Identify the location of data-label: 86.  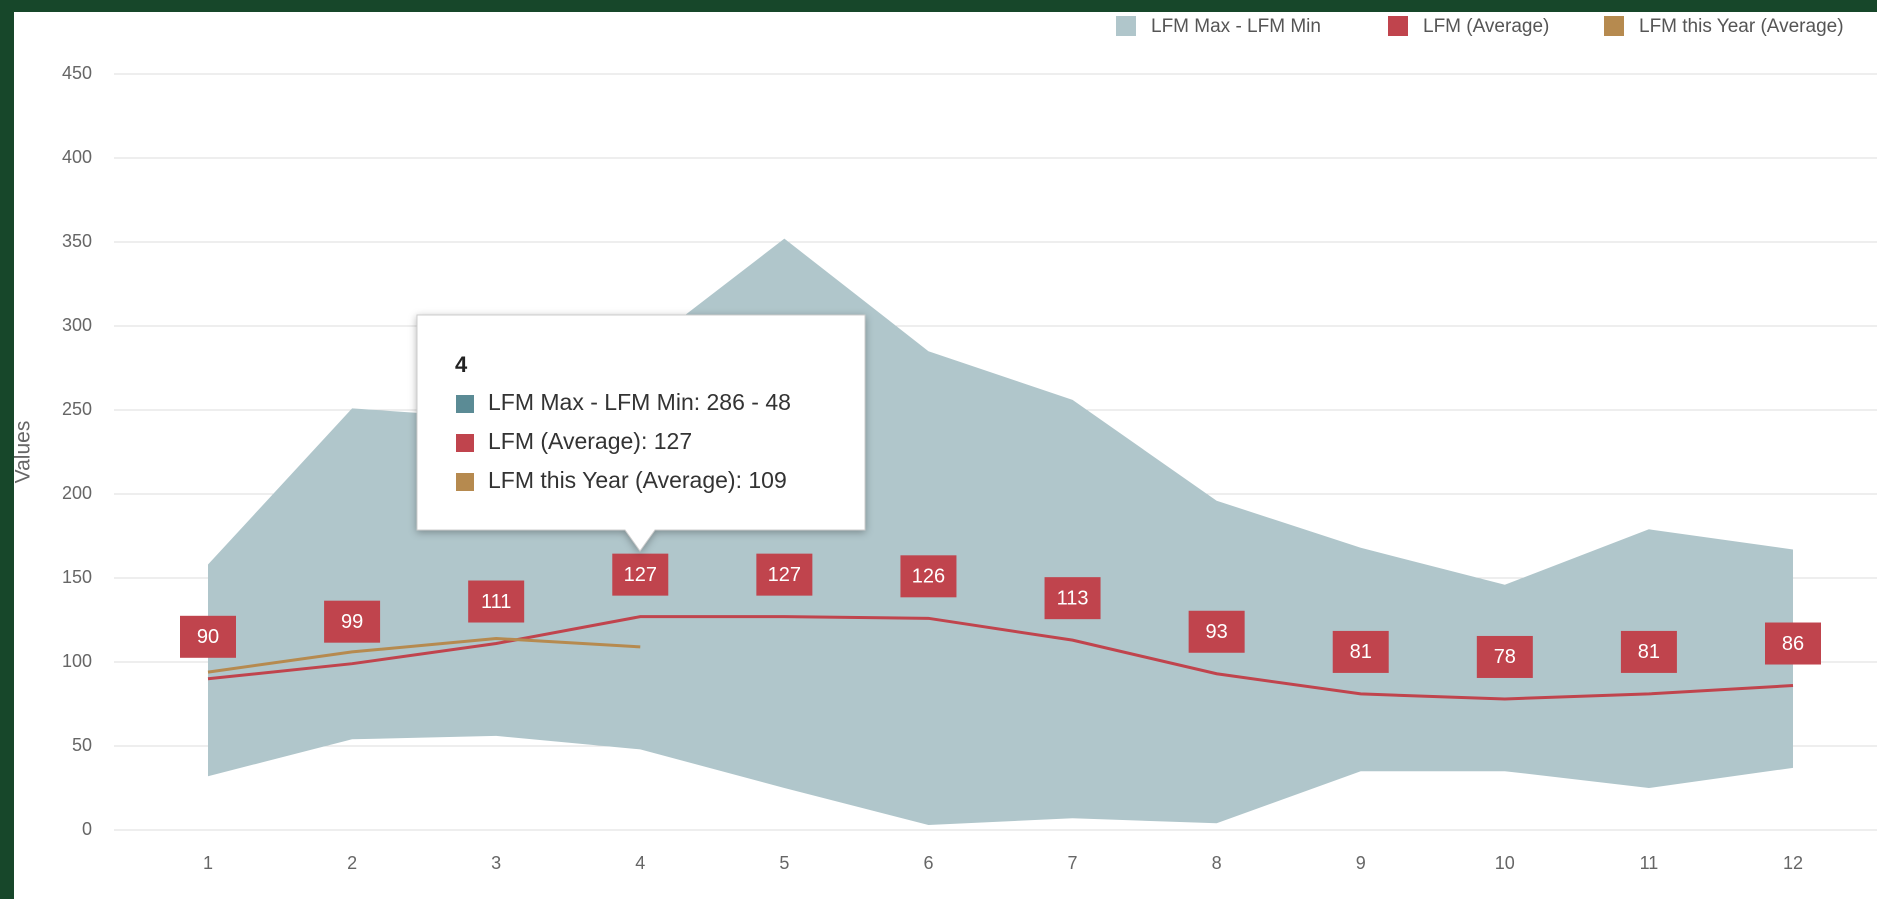
(1793, 644).